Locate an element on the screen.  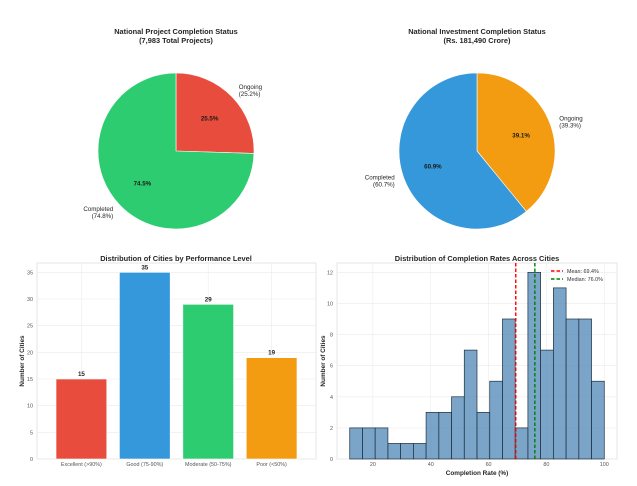
pie2-title: National Investment Completion Status is located at coordinates (477, 31).